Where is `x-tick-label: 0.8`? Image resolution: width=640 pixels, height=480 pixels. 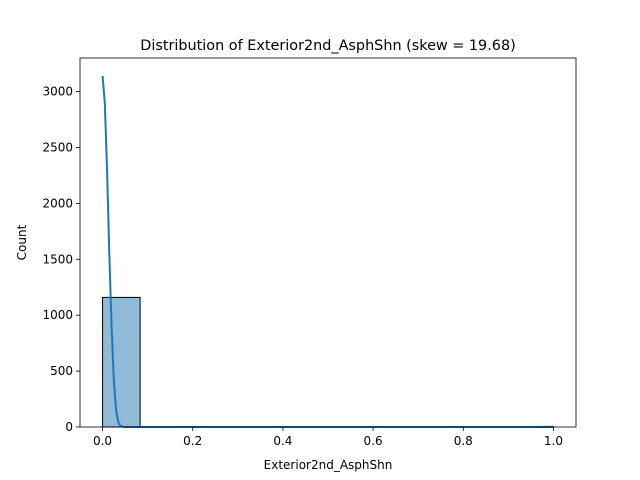 x-tick-label: 0.8 is located at coordinates (463, 441).